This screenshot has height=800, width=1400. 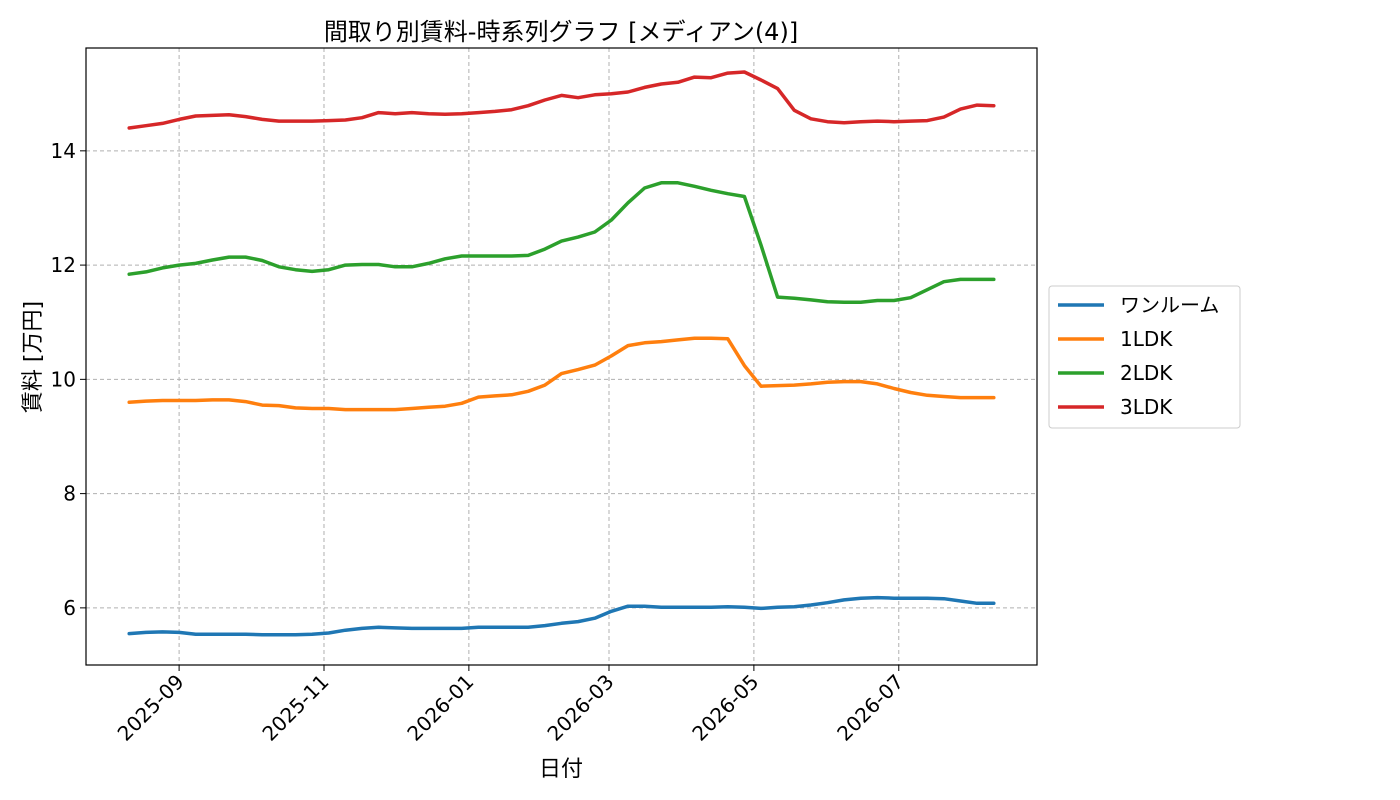 I want to click on legend-box, so click(x=1144, y=357).